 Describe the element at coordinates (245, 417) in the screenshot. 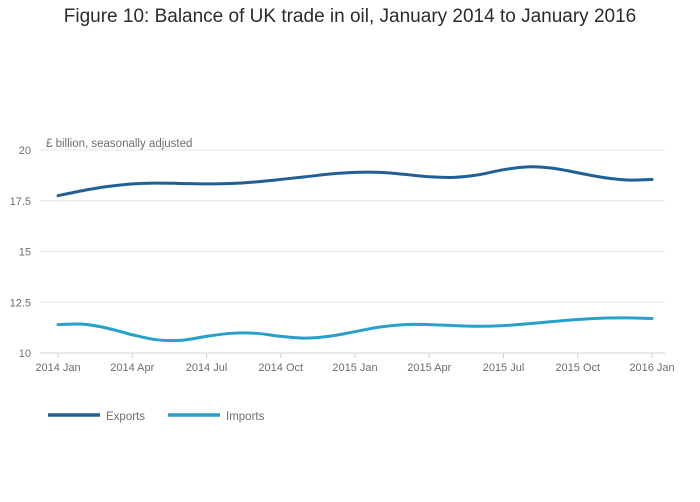

I see `legend-label-imports: Imports` at that location.